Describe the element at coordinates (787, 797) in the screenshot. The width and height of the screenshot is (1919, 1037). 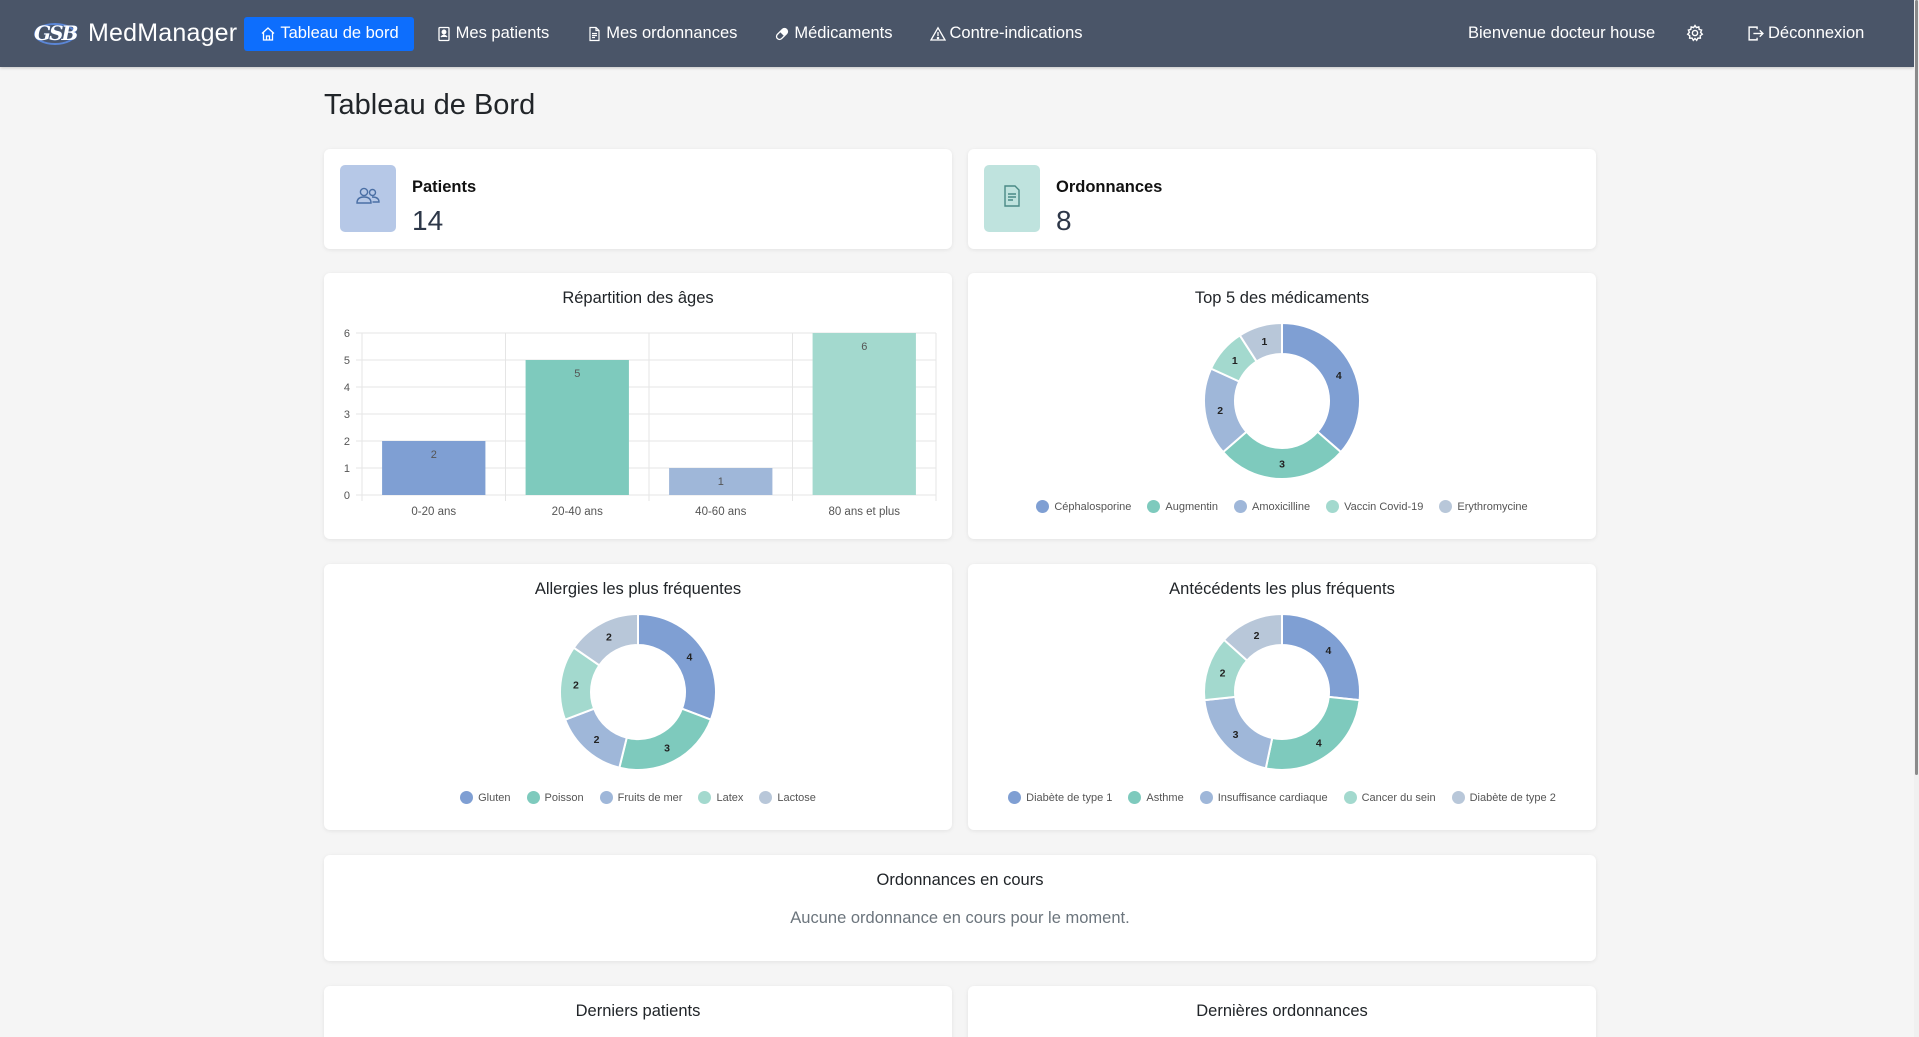
I see `legend-item: Lactose` at that location.